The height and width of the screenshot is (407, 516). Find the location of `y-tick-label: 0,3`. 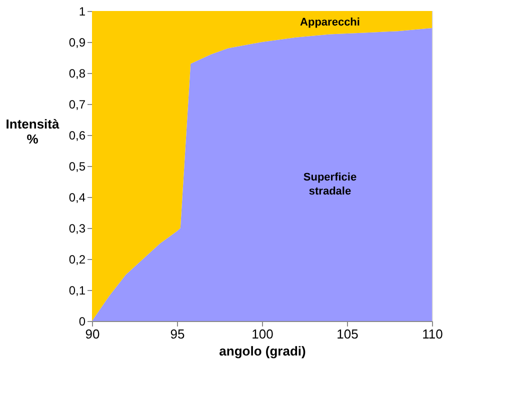

y-tick-label: 0,3 is located at coordinates (77, 229).